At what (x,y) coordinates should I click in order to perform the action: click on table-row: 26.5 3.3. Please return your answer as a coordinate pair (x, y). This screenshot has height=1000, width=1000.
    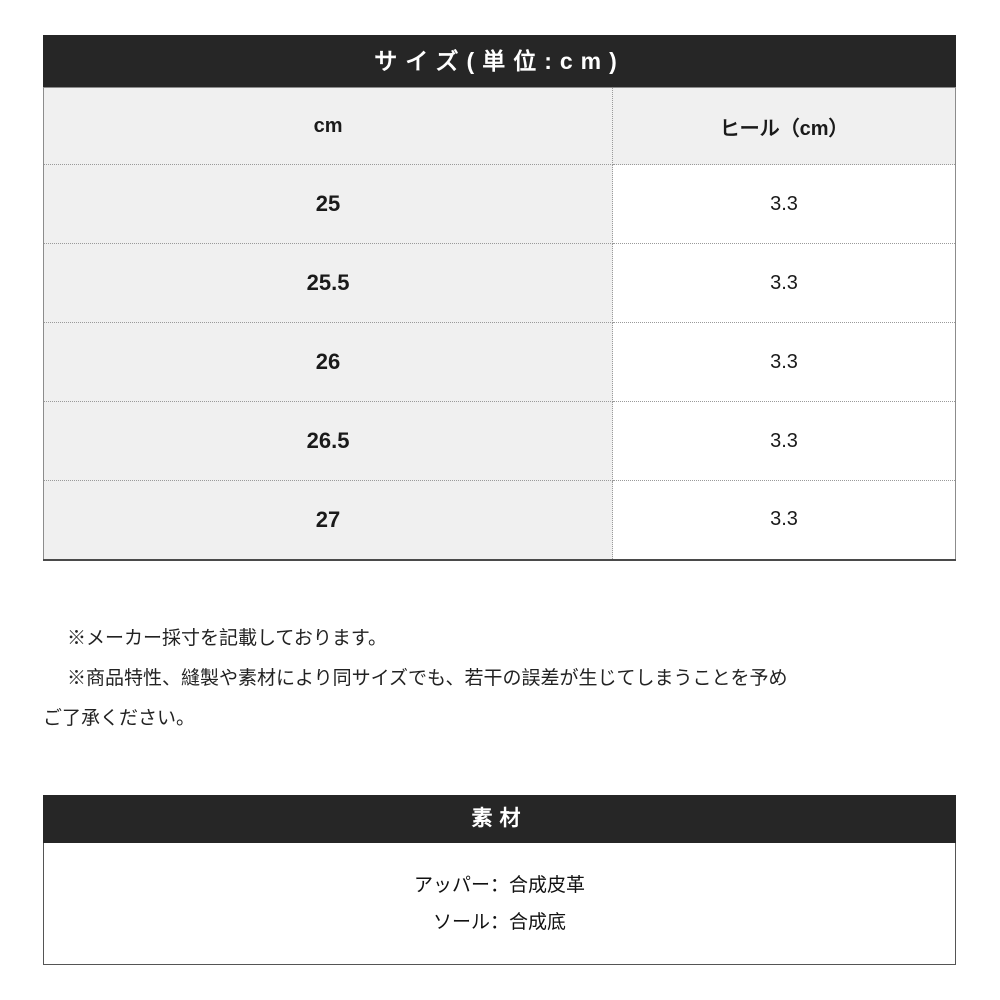
    Looking at the image, I should click on (499, 441).